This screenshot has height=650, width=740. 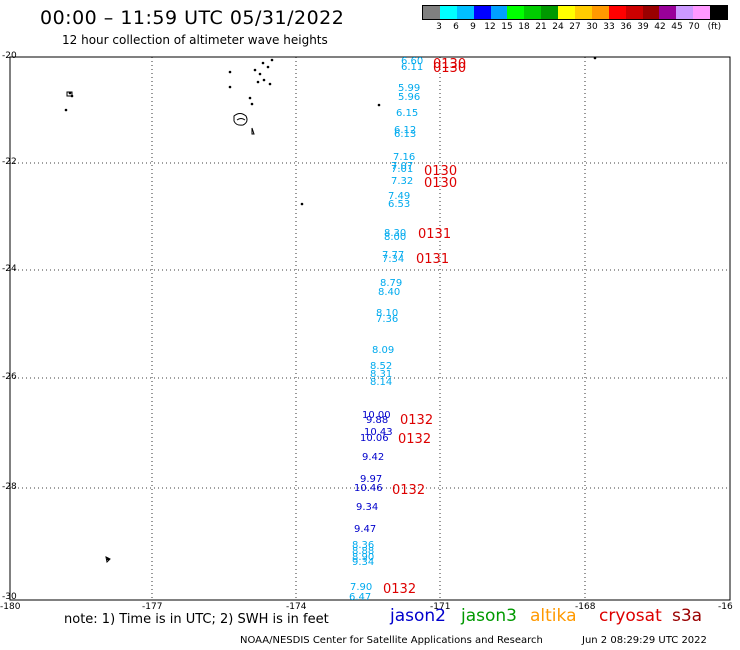 I want to click on wave-height-label: 8.30, so click(x=395, y=233).